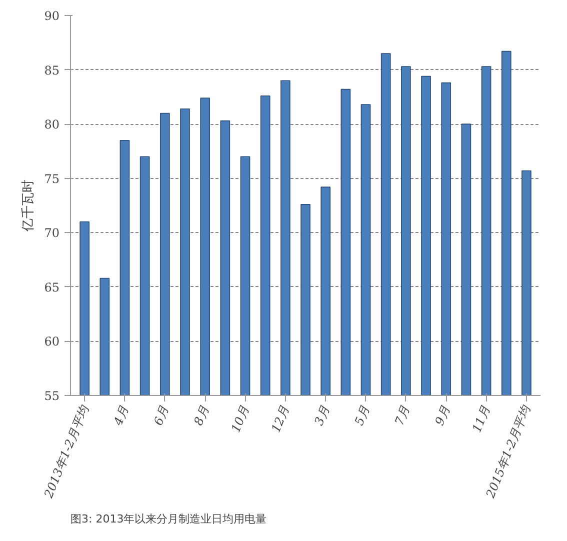 This screenshot has height=541, width=567. What do you see at coordinates (52, 179) in the screenshot?
I see `y-tick-label: 75` at bounding box center [52, 179].